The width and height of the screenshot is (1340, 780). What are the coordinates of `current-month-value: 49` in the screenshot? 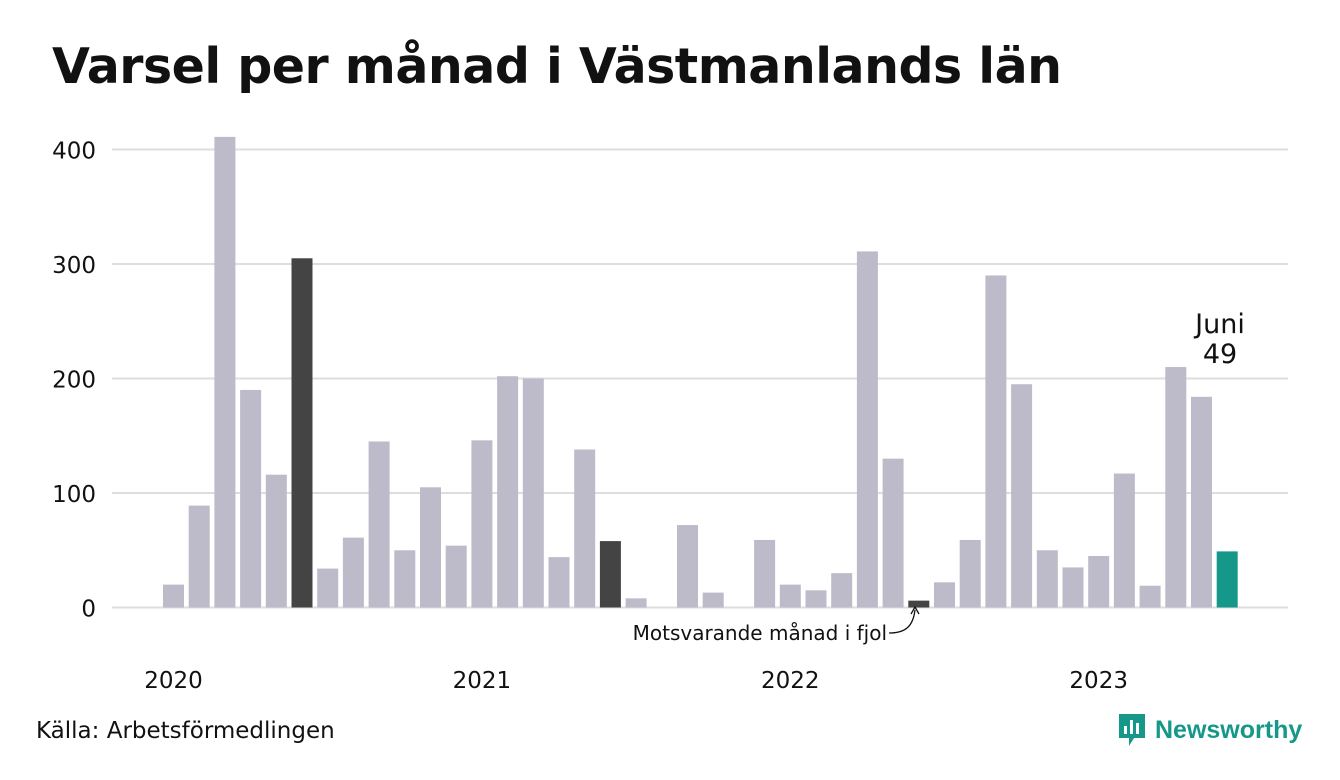 It's located at (1220, 354).